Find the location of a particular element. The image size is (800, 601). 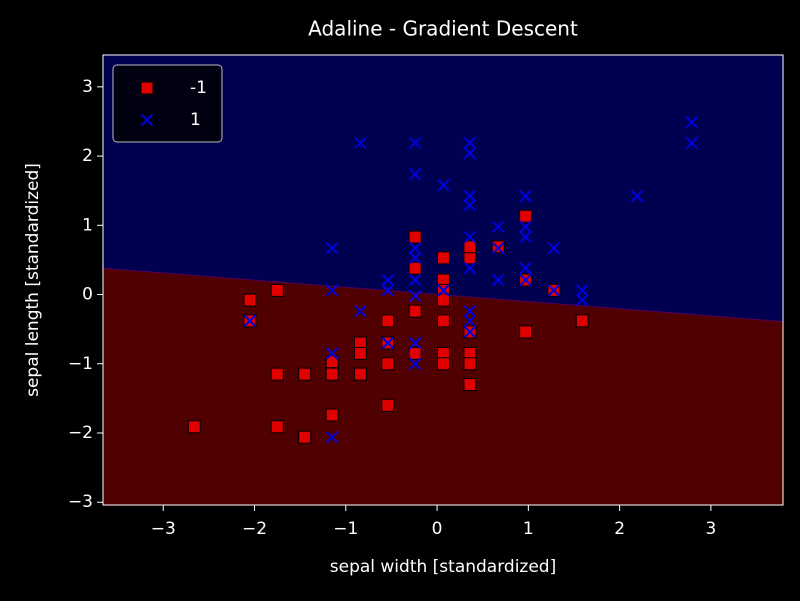

y-tick-label: 3 is located at coordinates (87, 87).